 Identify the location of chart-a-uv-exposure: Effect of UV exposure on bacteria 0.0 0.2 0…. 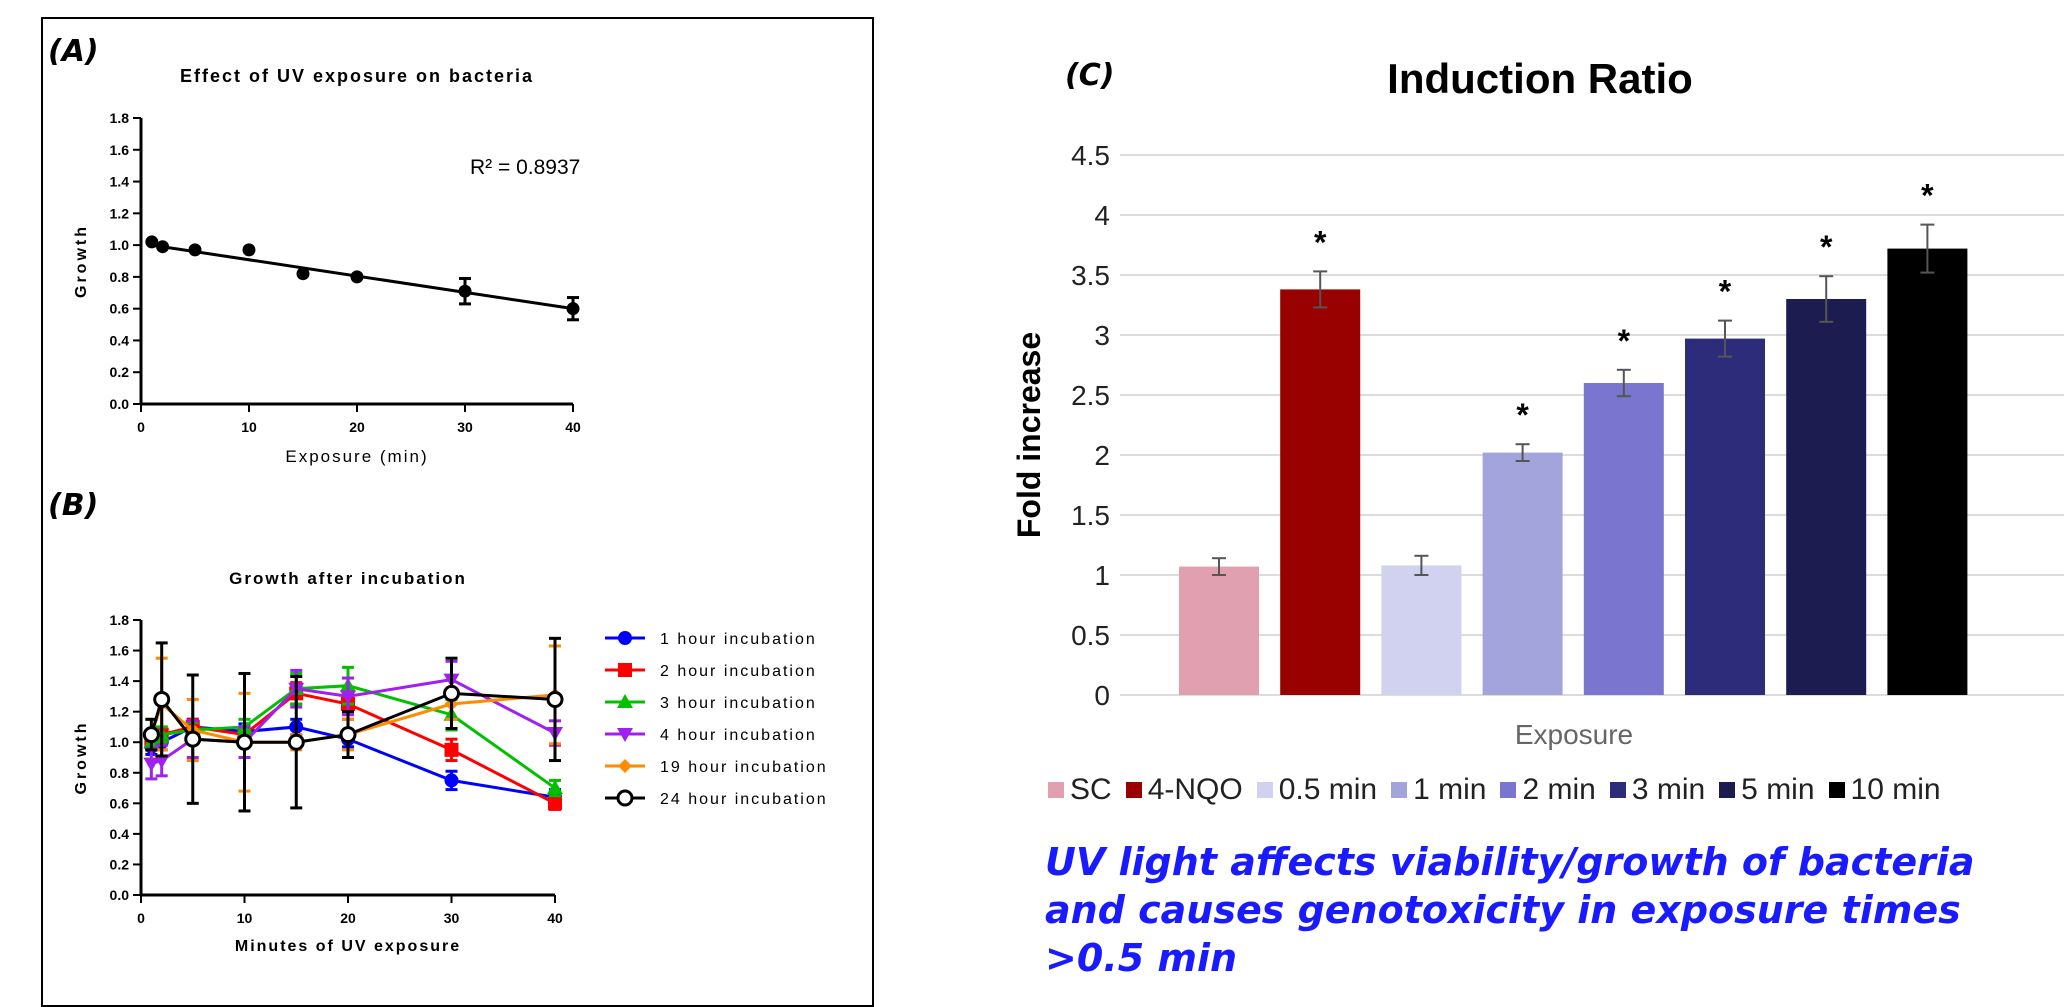
(327, 266).